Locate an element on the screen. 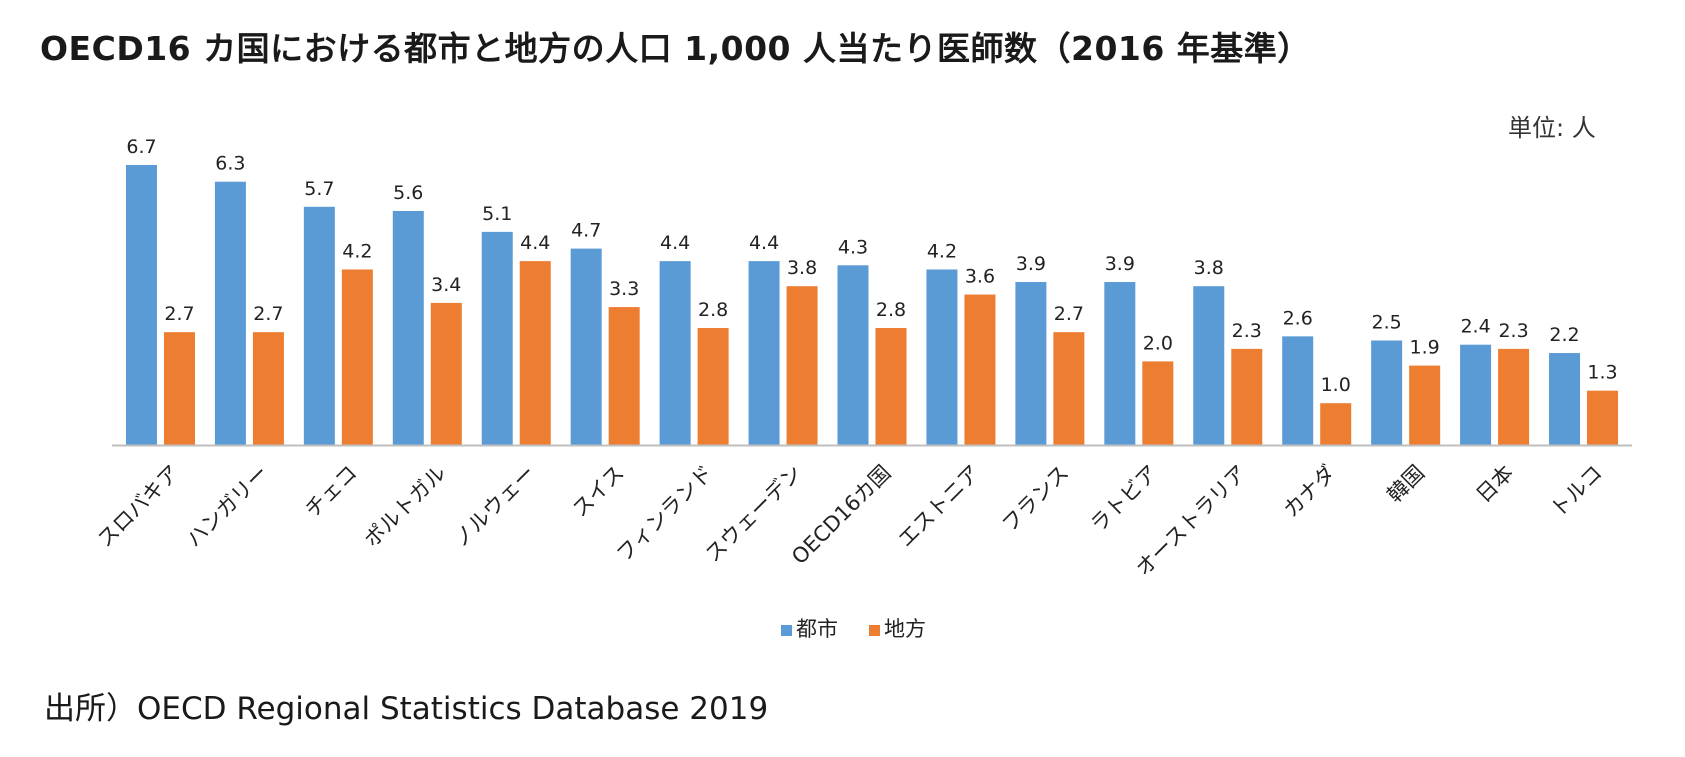 The width and height of the screenshot is (1685, 757). category-label: ラトビア is located at coordinates (1124, 499).